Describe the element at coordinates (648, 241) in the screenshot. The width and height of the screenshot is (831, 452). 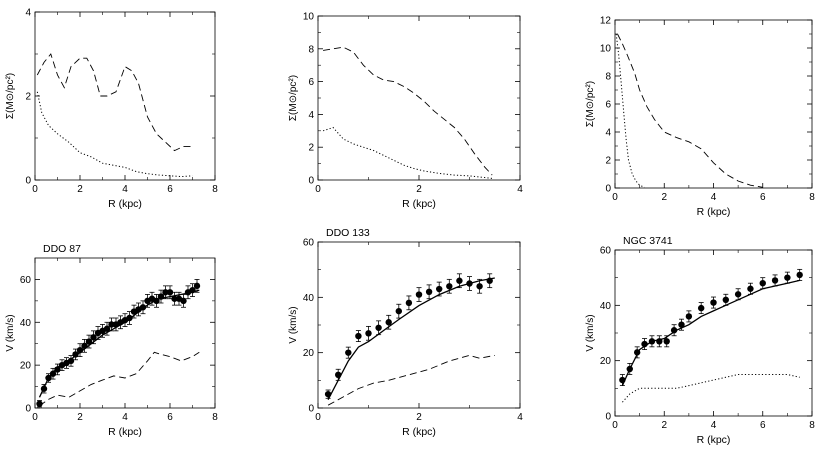
I see `chart-title: NGC 3741` at that location.